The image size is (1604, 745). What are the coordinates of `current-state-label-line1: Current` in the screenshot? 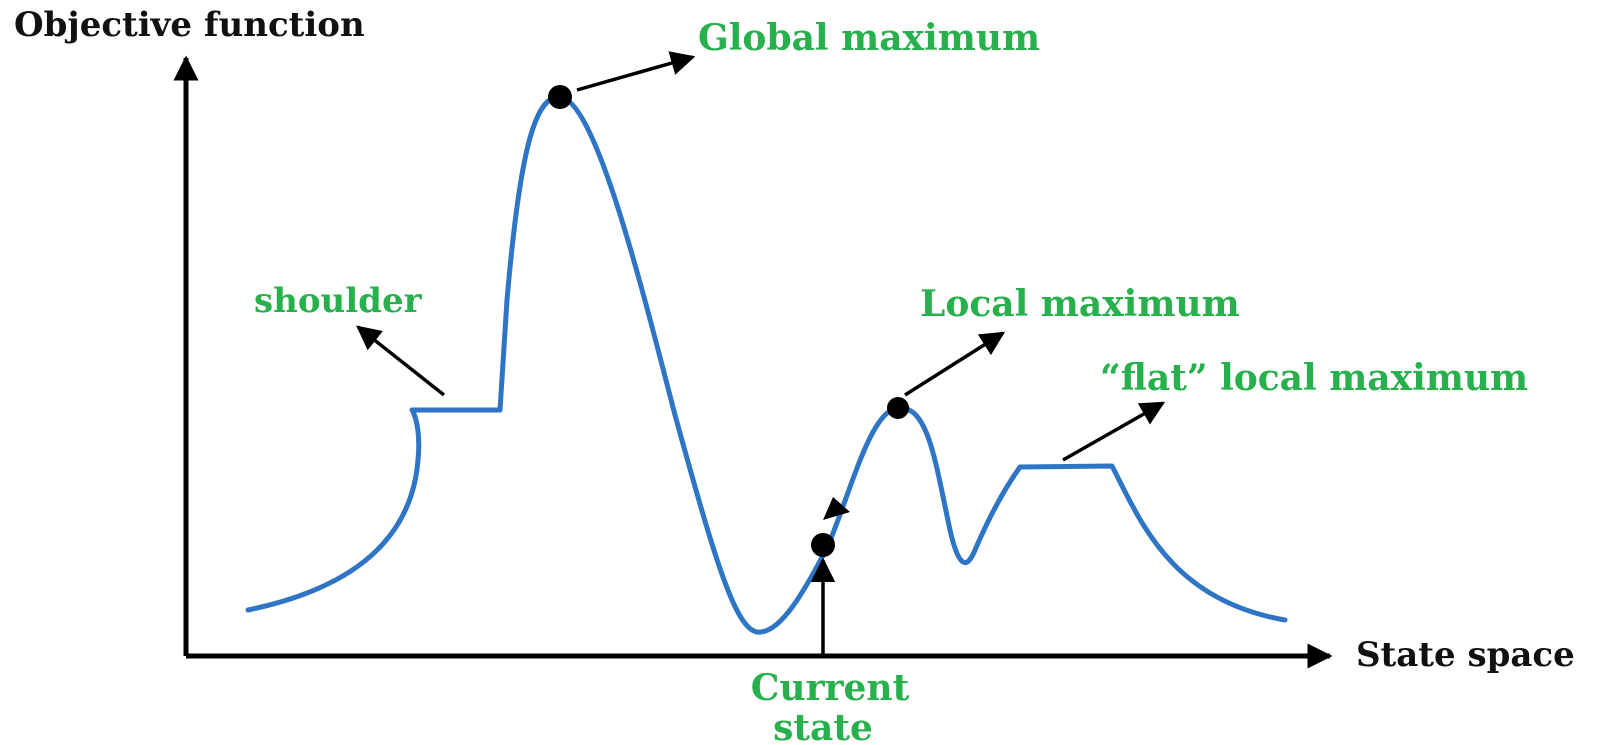 It's located at (830, 688).